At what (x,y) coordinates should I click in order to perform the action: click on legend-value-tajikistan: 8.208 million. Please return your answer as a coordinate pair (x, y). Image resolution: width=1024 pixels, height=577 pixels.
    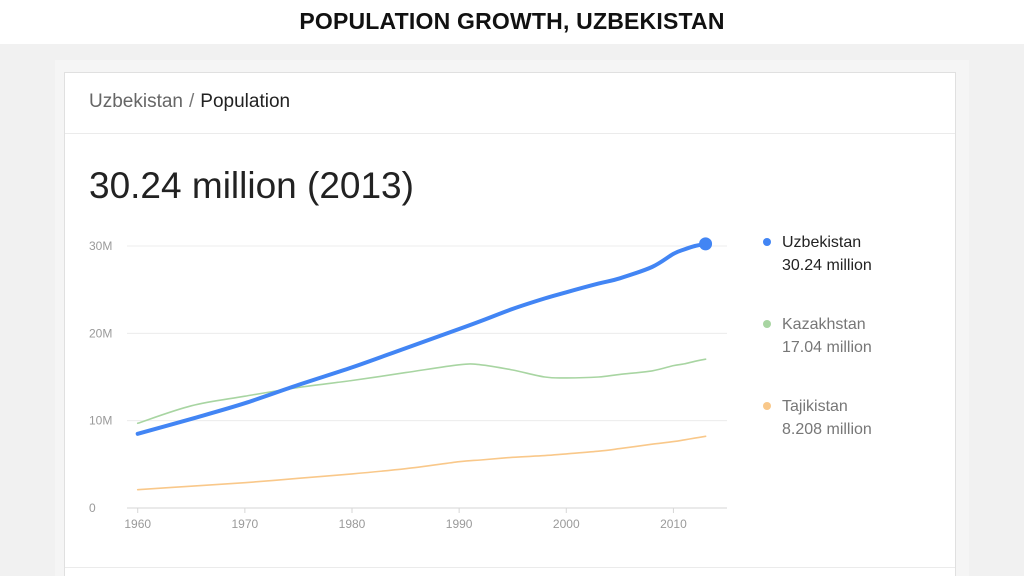
    Looking at the image, I should click on (827, 429).